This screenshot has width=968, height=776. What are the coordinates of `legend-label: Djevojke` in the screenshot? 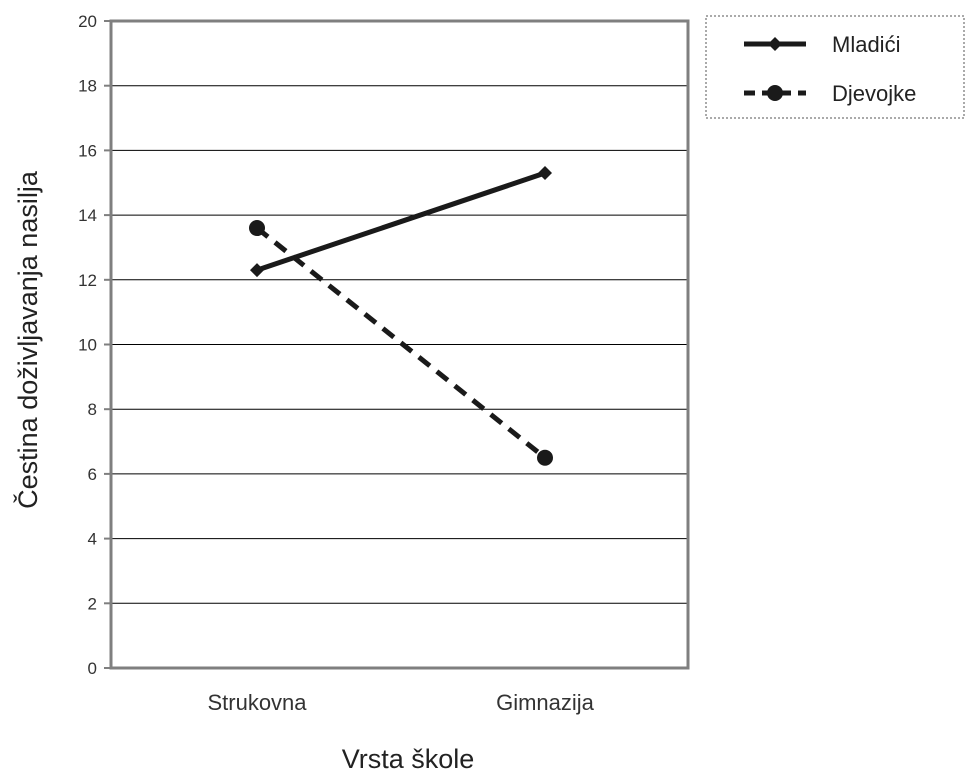 It's located at (874, 93).